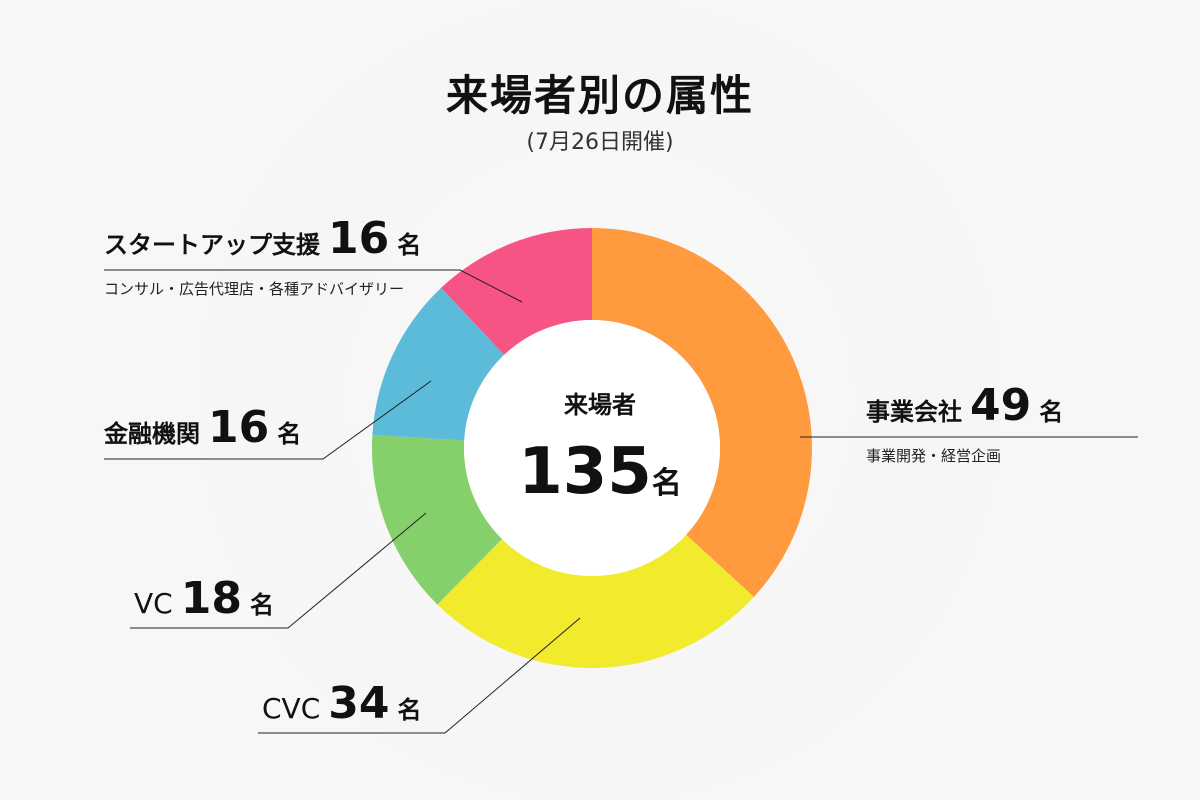  I want to click on donut-hole, so click(592, 448).